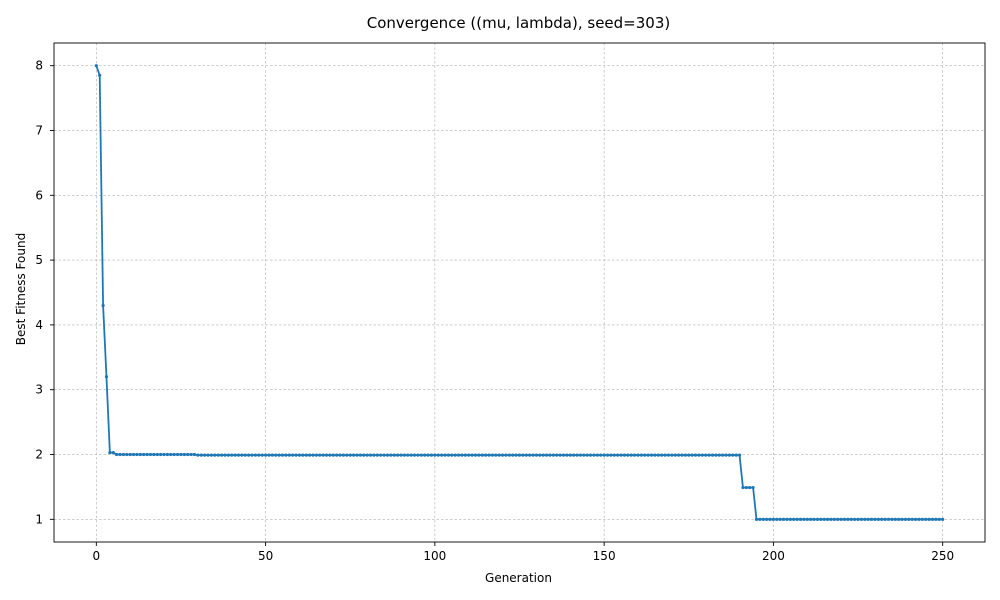  What do you see at coordinates (518, 23) in the screenshot?
I see `chart-title: Convergence ((mu, lambda), seed=303)` at bounding box center [518, 23].